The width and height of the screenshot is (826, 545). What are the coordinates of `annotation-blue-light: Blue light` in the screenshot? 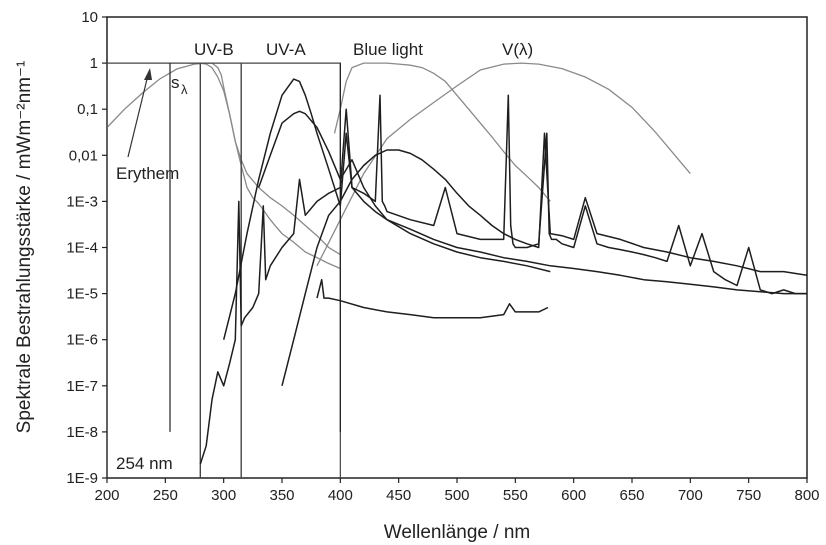 It's located at (388, 49).